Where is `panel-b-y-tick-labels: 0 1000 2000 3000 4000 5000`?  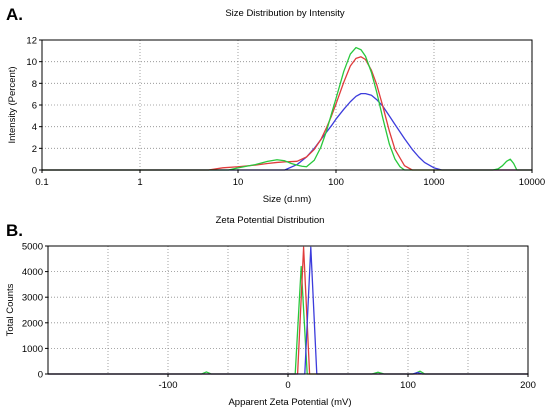
panel-b-y-tick-labels: 0 1000 2000 3000 4000 5000 is located at coordinates (32, 311).